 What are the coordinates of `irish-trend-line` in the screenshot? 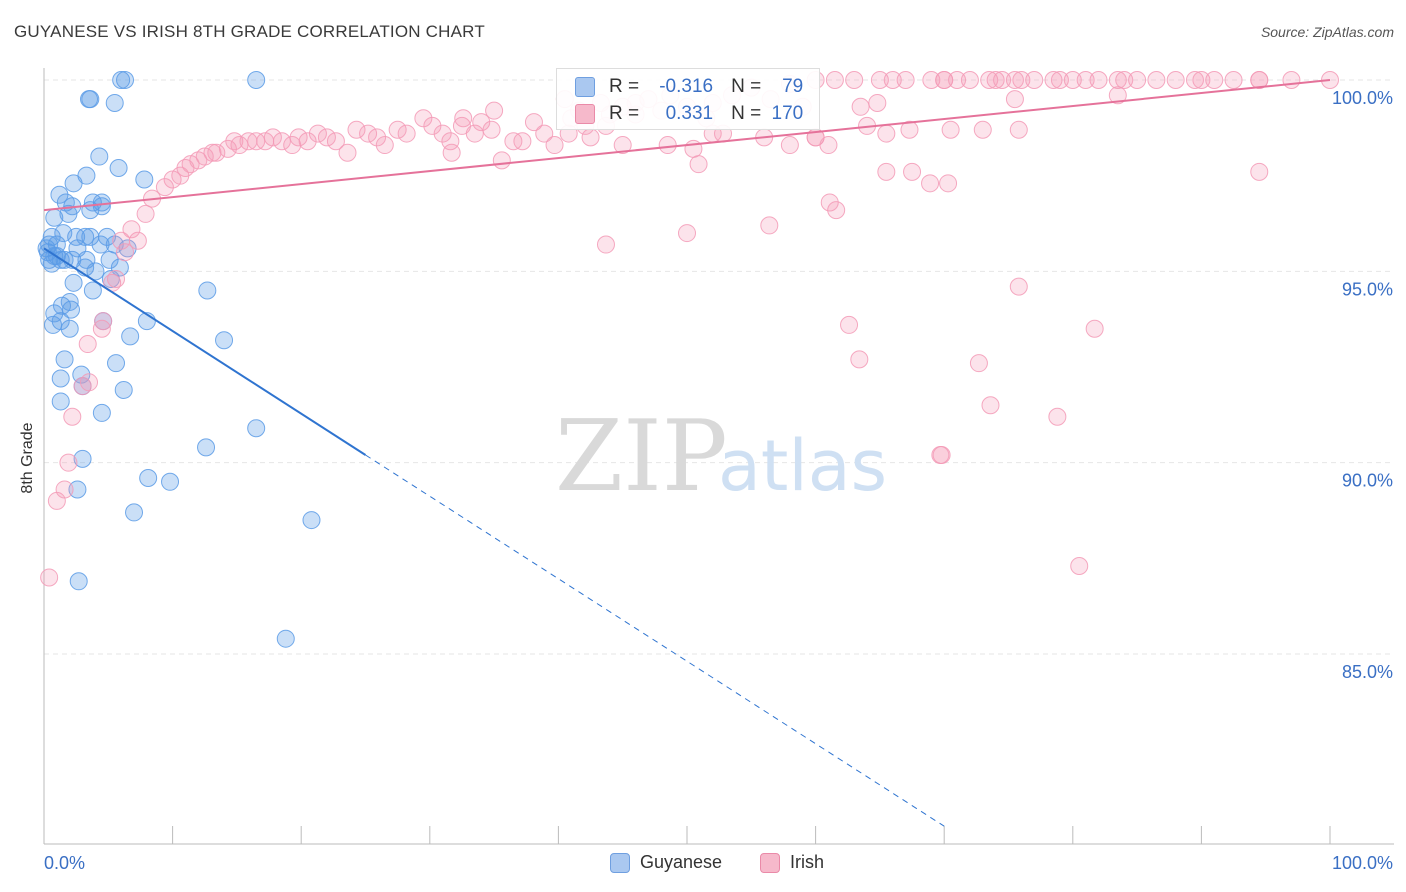 It's located at (687, 145).